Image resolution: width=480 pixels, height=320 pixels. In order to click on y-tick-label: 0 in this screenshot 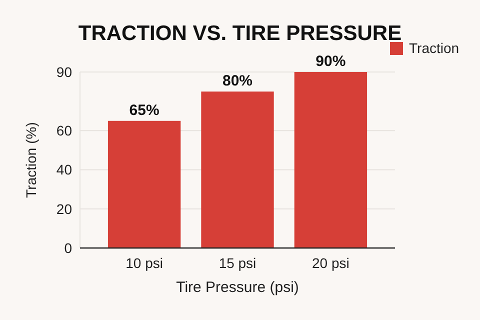, I will do `click(68, 248)`.